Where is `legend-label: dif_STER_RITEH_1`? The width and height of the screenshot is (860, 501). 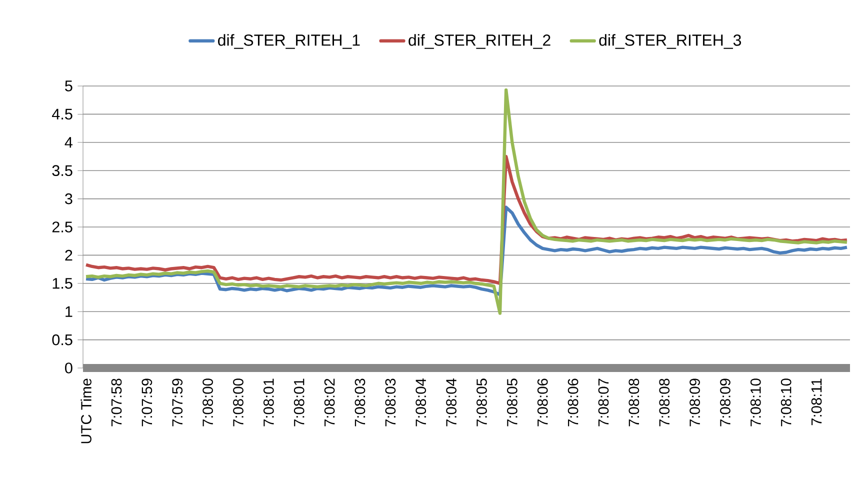 legend-label: dif_STER_RITEH_1 is located at coordinates (289, 41).